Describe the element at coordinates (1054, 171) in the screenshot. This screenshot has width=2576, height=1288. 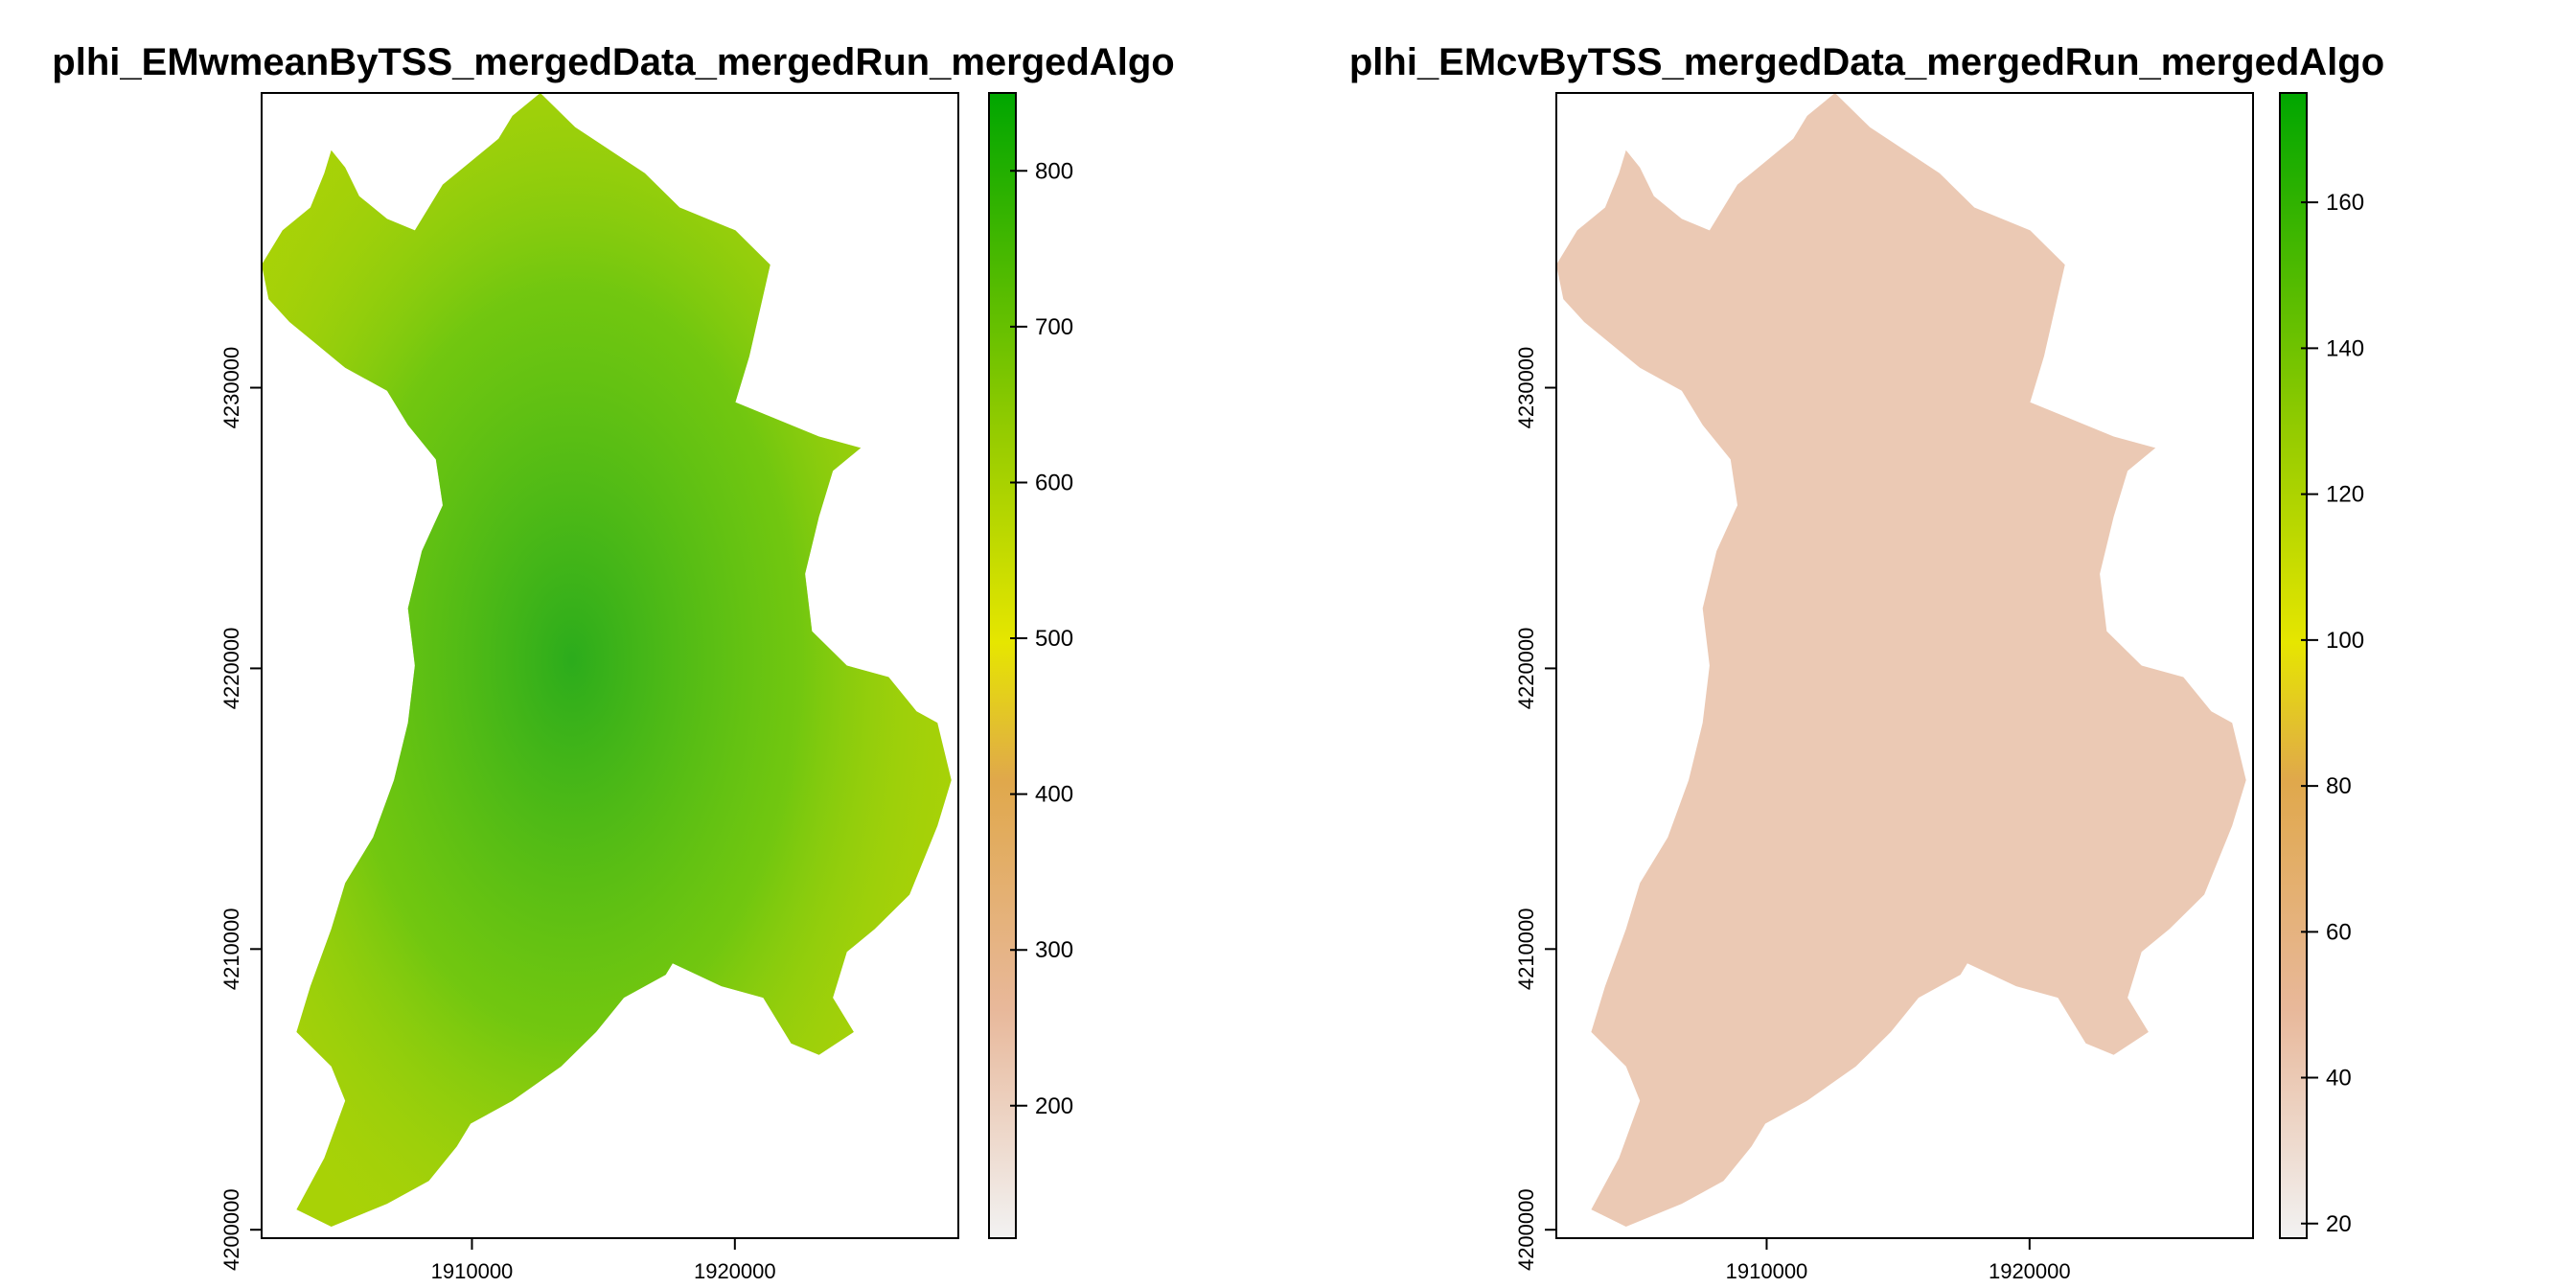
I see `colorbar-tick-label: 800` at that location.